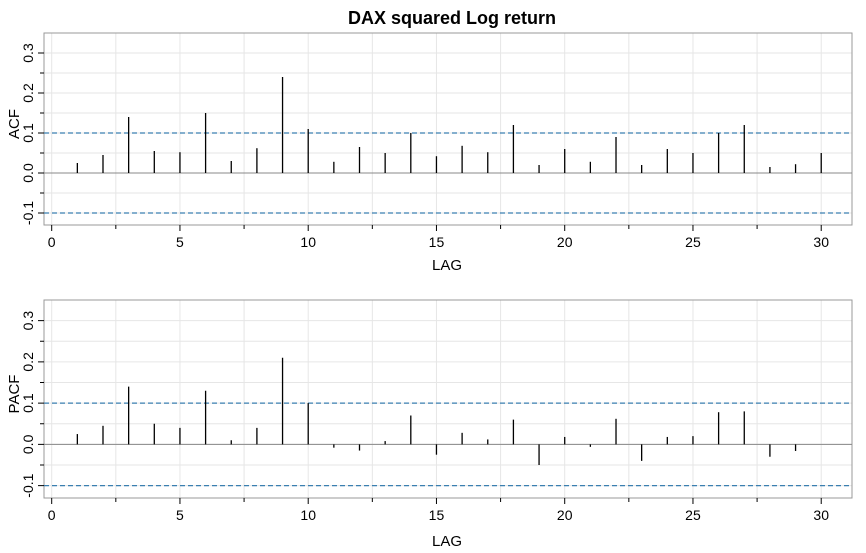 Image resolution: width=866 pixels, height=553 pixels. I want to click on chart-title: DAX squared Log return, so click(452, 18).